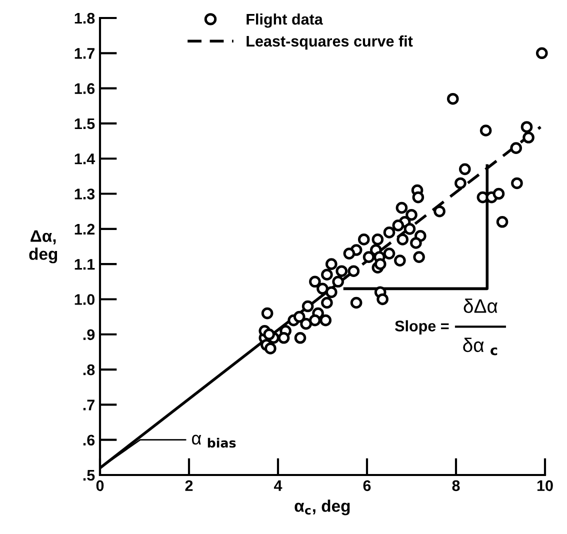 The image size is (567, 534). What do you see at coordinates (89, 475) in the screenshot?
I see `y-tick-label: .5` at bounding box center [89, 475].